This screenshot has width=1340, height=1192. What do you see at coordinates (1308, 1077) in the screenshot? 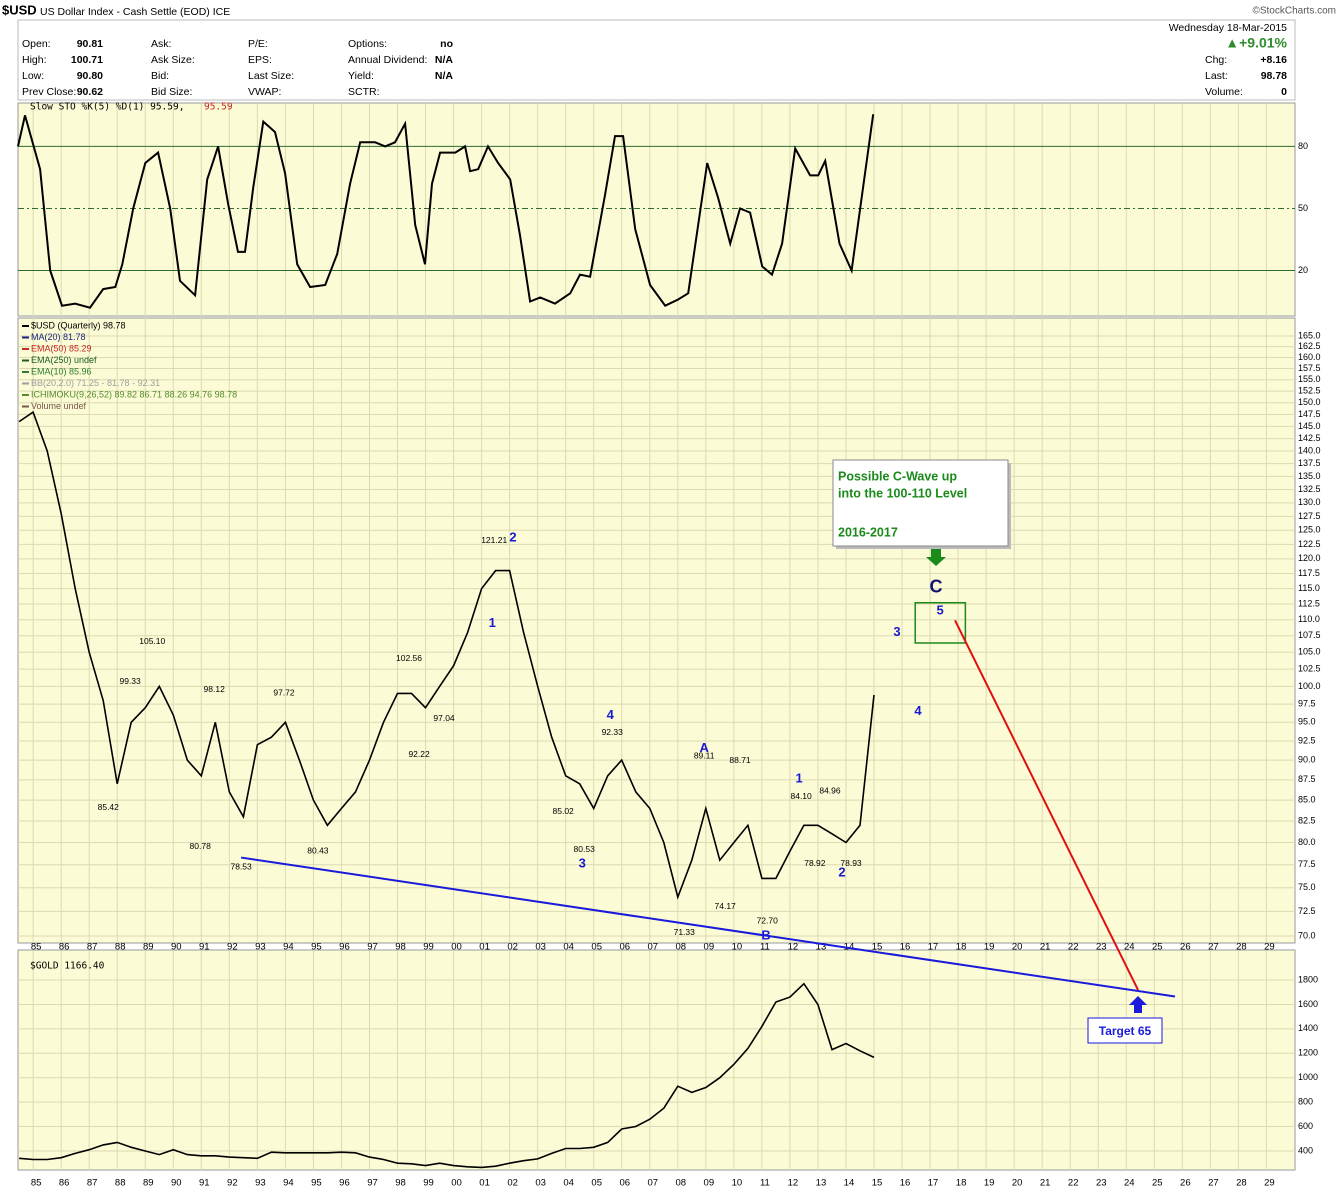
I see `y-tick-label: 1000` at bounding box center [1308, 1077].